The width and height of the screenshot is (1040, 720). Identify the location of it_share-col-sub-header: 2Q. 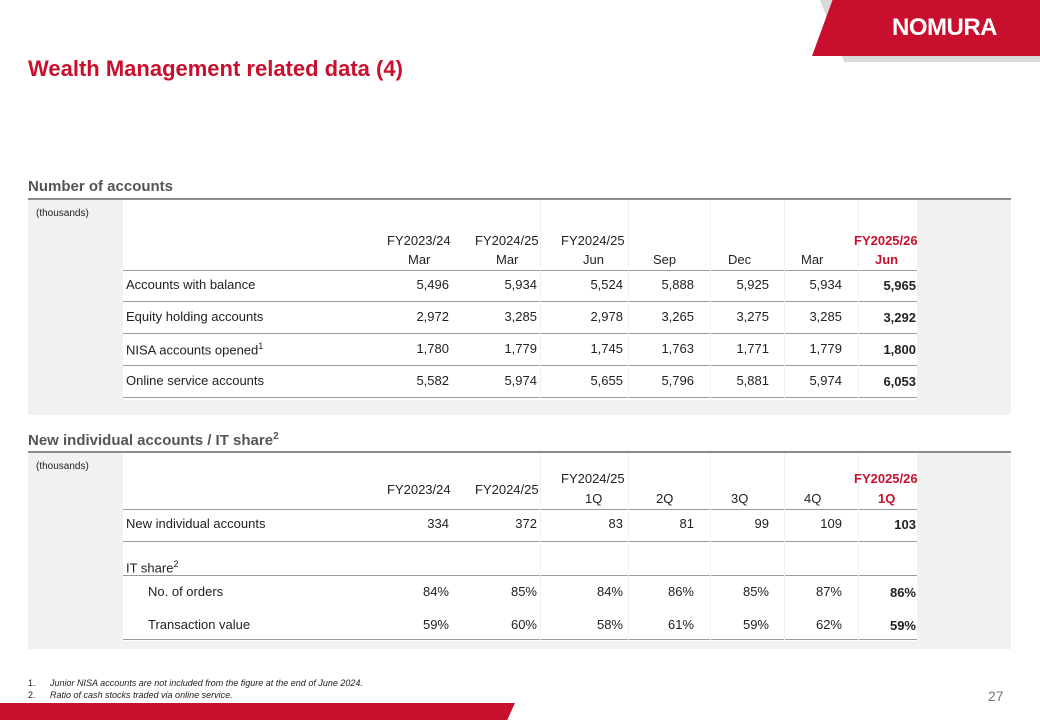
(665, 498).